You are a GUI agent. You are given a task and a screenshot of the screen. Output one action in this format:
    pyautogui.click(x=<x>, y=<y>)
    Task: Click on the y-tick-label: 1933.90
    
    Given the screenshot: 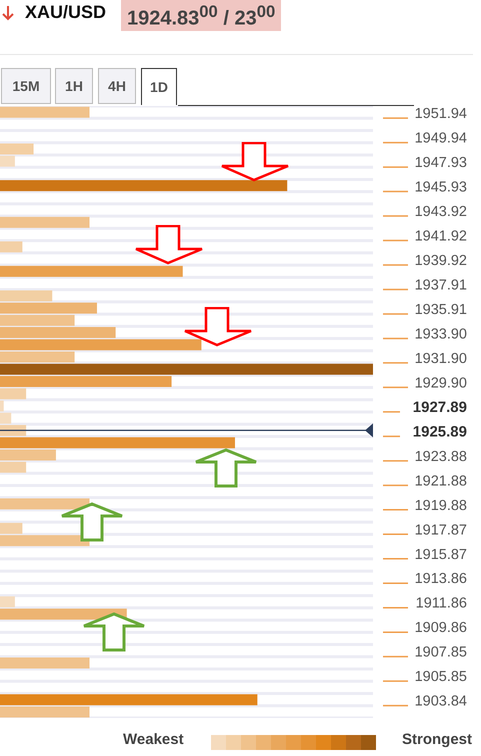 What is the action you would take?
    pyautogui.click(x=440, y=334)
    